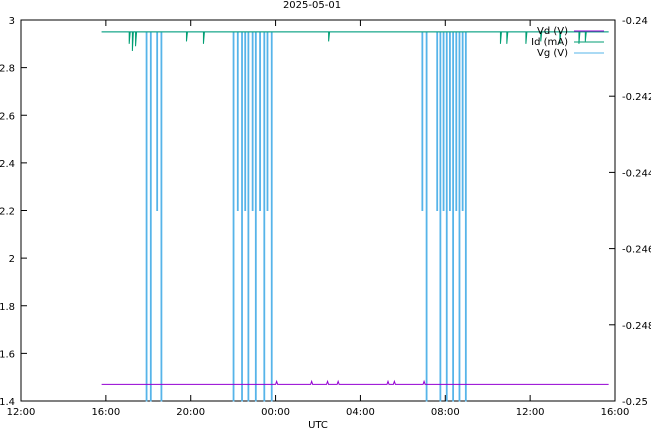 This screenshot has width=651, height=432. I want to click on y2-tick-label: -0.242, so click(636, 97).